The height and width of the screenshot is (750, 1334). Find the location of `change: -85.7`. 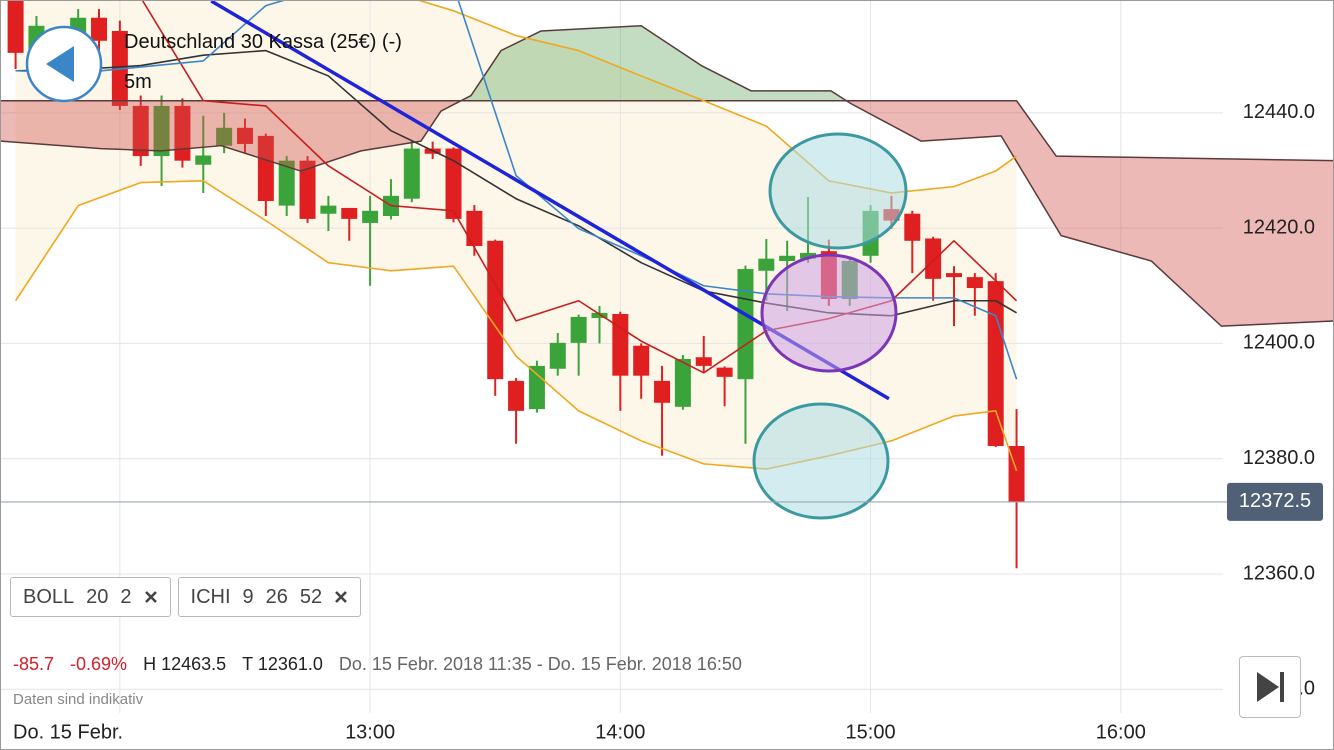

change: -85.7 is located at coordinates (34, 664).